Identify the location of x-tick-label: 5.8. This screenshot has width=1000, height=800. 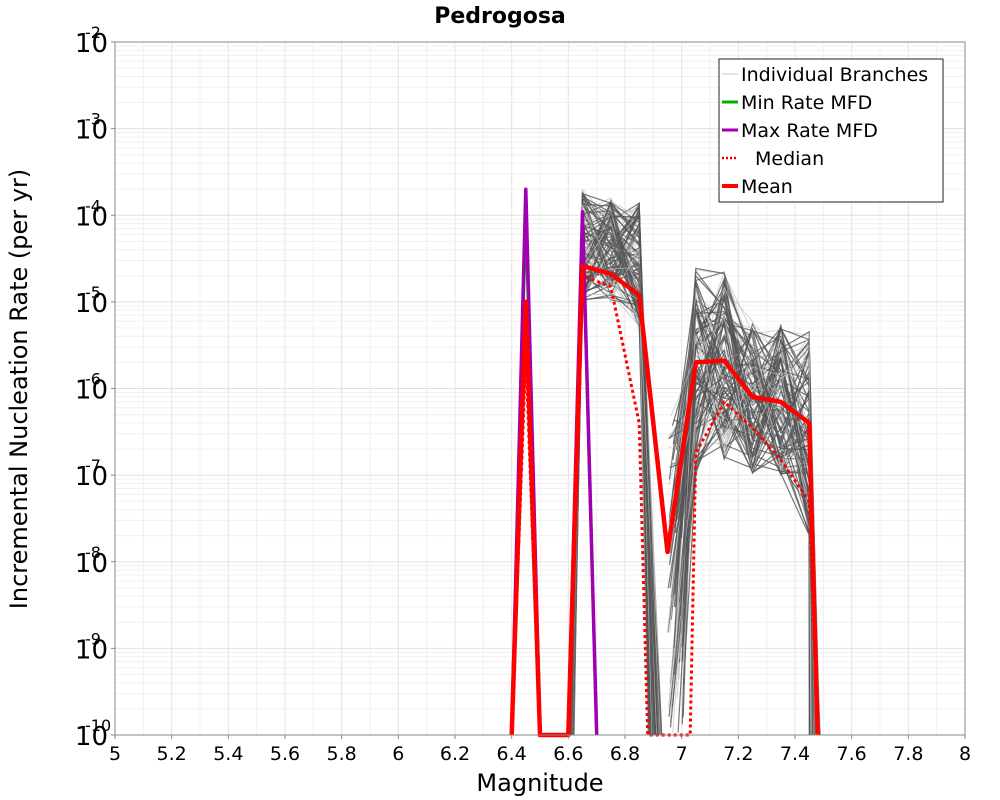
(342, 754).